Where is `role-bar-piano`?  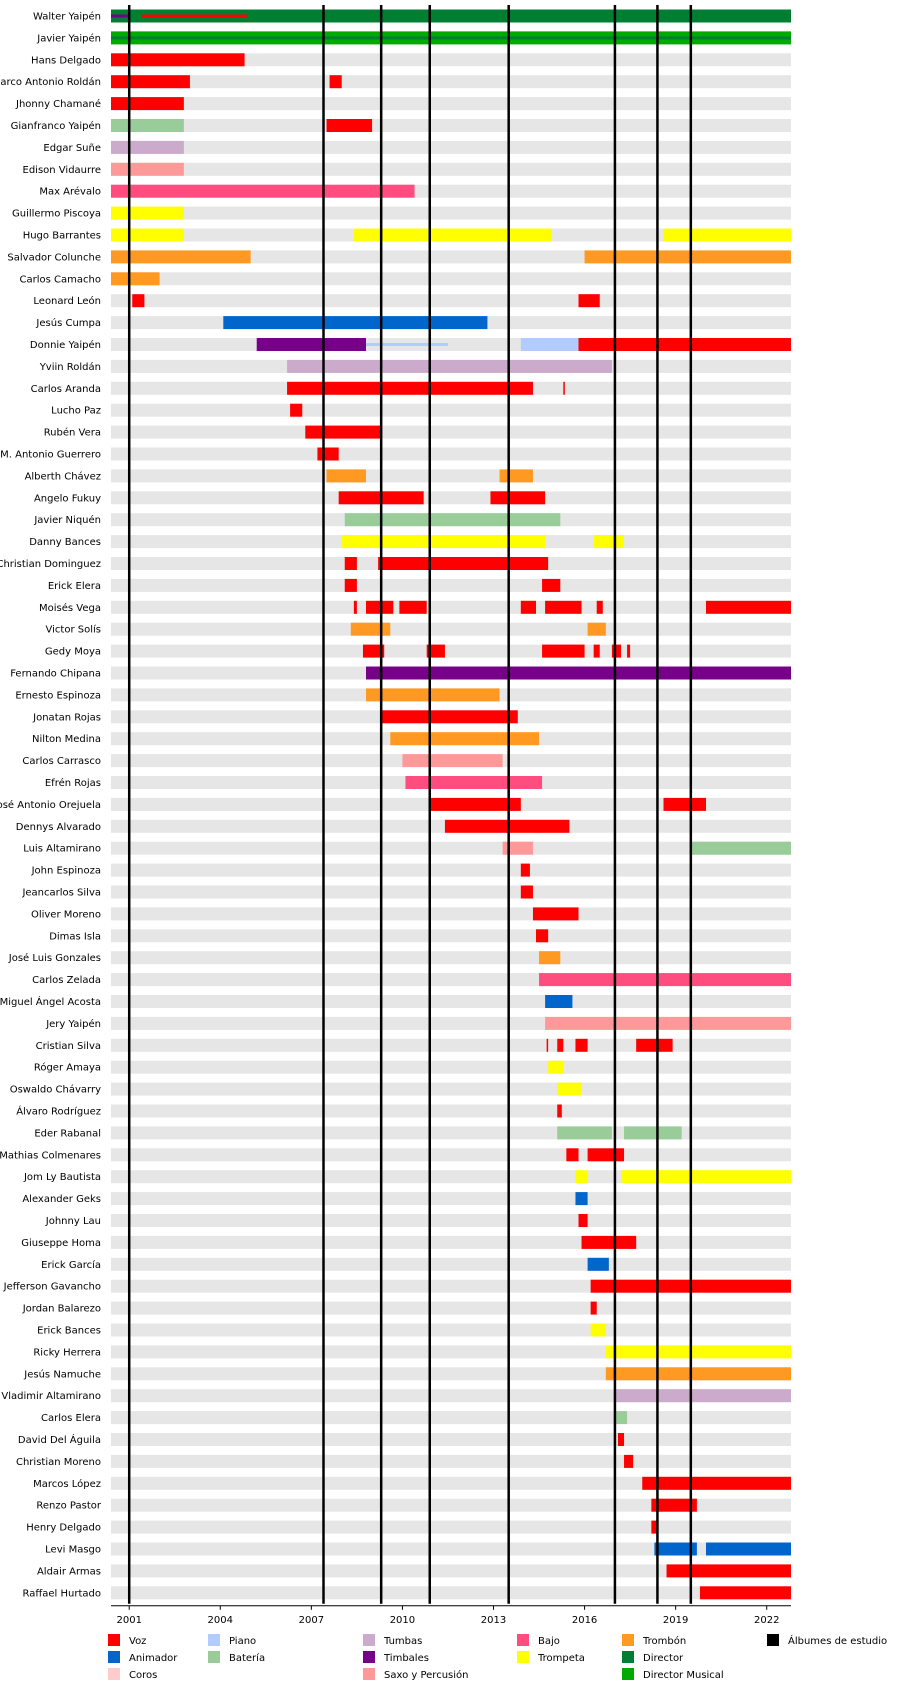
role-bar-piano is located at coordinates (407, 344).